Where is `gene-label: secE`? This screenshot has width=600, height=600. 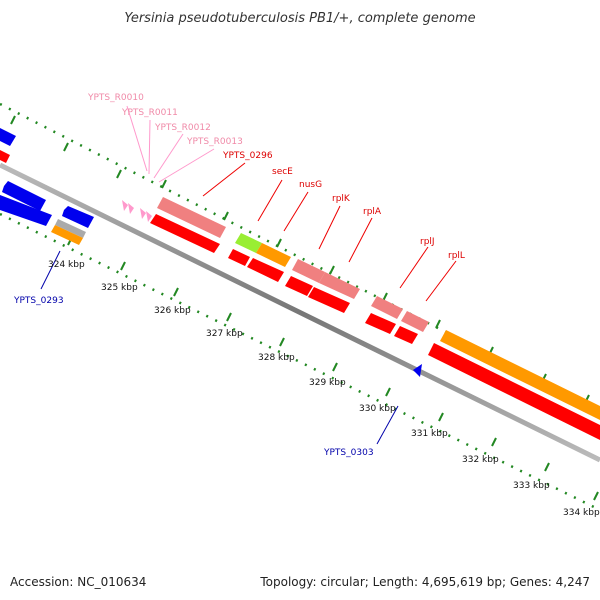
gene-label: secE is located at coordinates (282, 172).